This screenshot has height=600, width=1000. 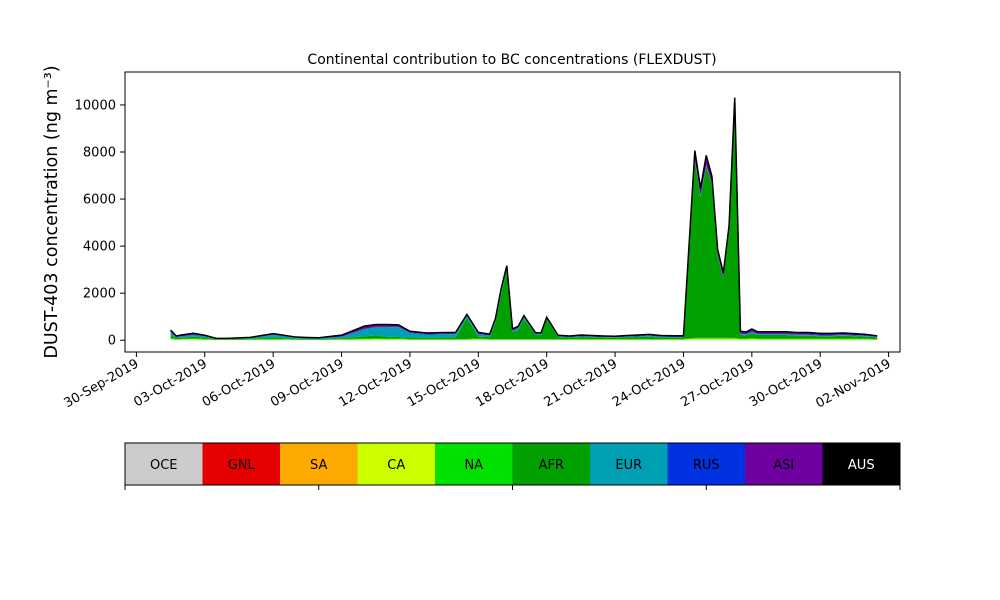 I want to click on y-tick-label: 2000, so click(x=99, y=294).